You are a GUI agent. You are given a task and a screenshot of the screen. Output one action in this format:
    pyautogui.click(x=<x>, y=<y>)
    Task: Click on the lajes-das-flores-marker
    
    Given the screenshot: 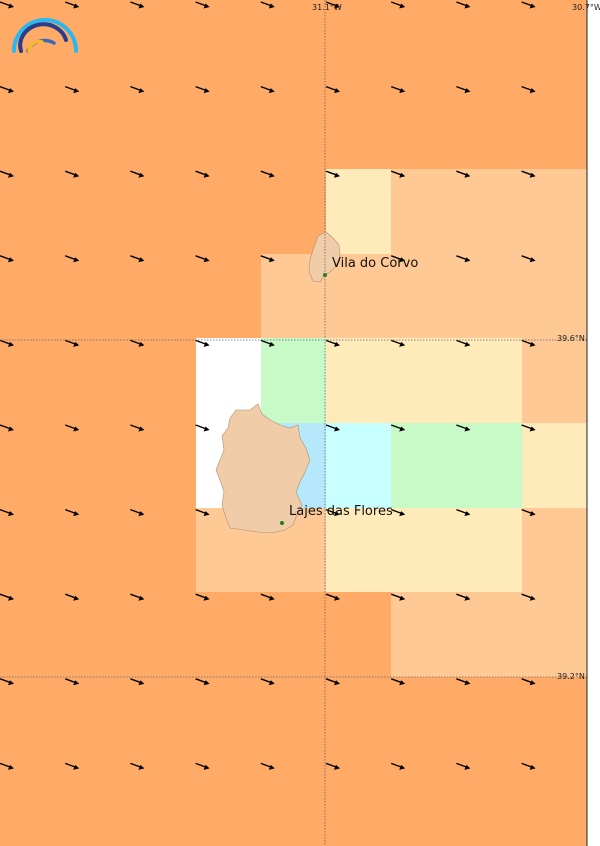 What is the action you would take?
    pyautogui.click(x=282, y=523)
    